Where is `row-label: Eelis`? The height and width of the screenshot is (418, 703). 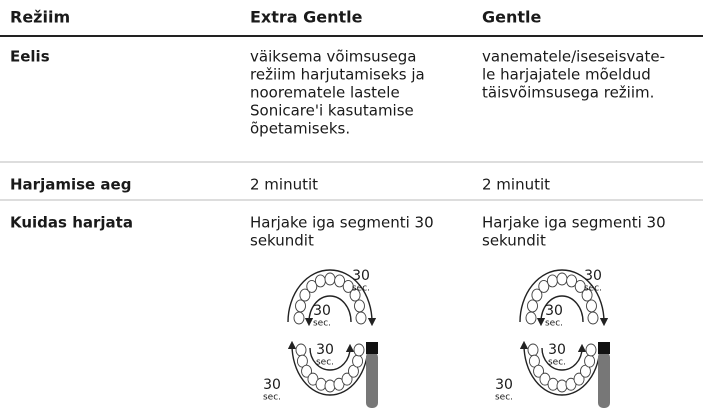
row-label: Eelis is located at coordinates (30, 57).